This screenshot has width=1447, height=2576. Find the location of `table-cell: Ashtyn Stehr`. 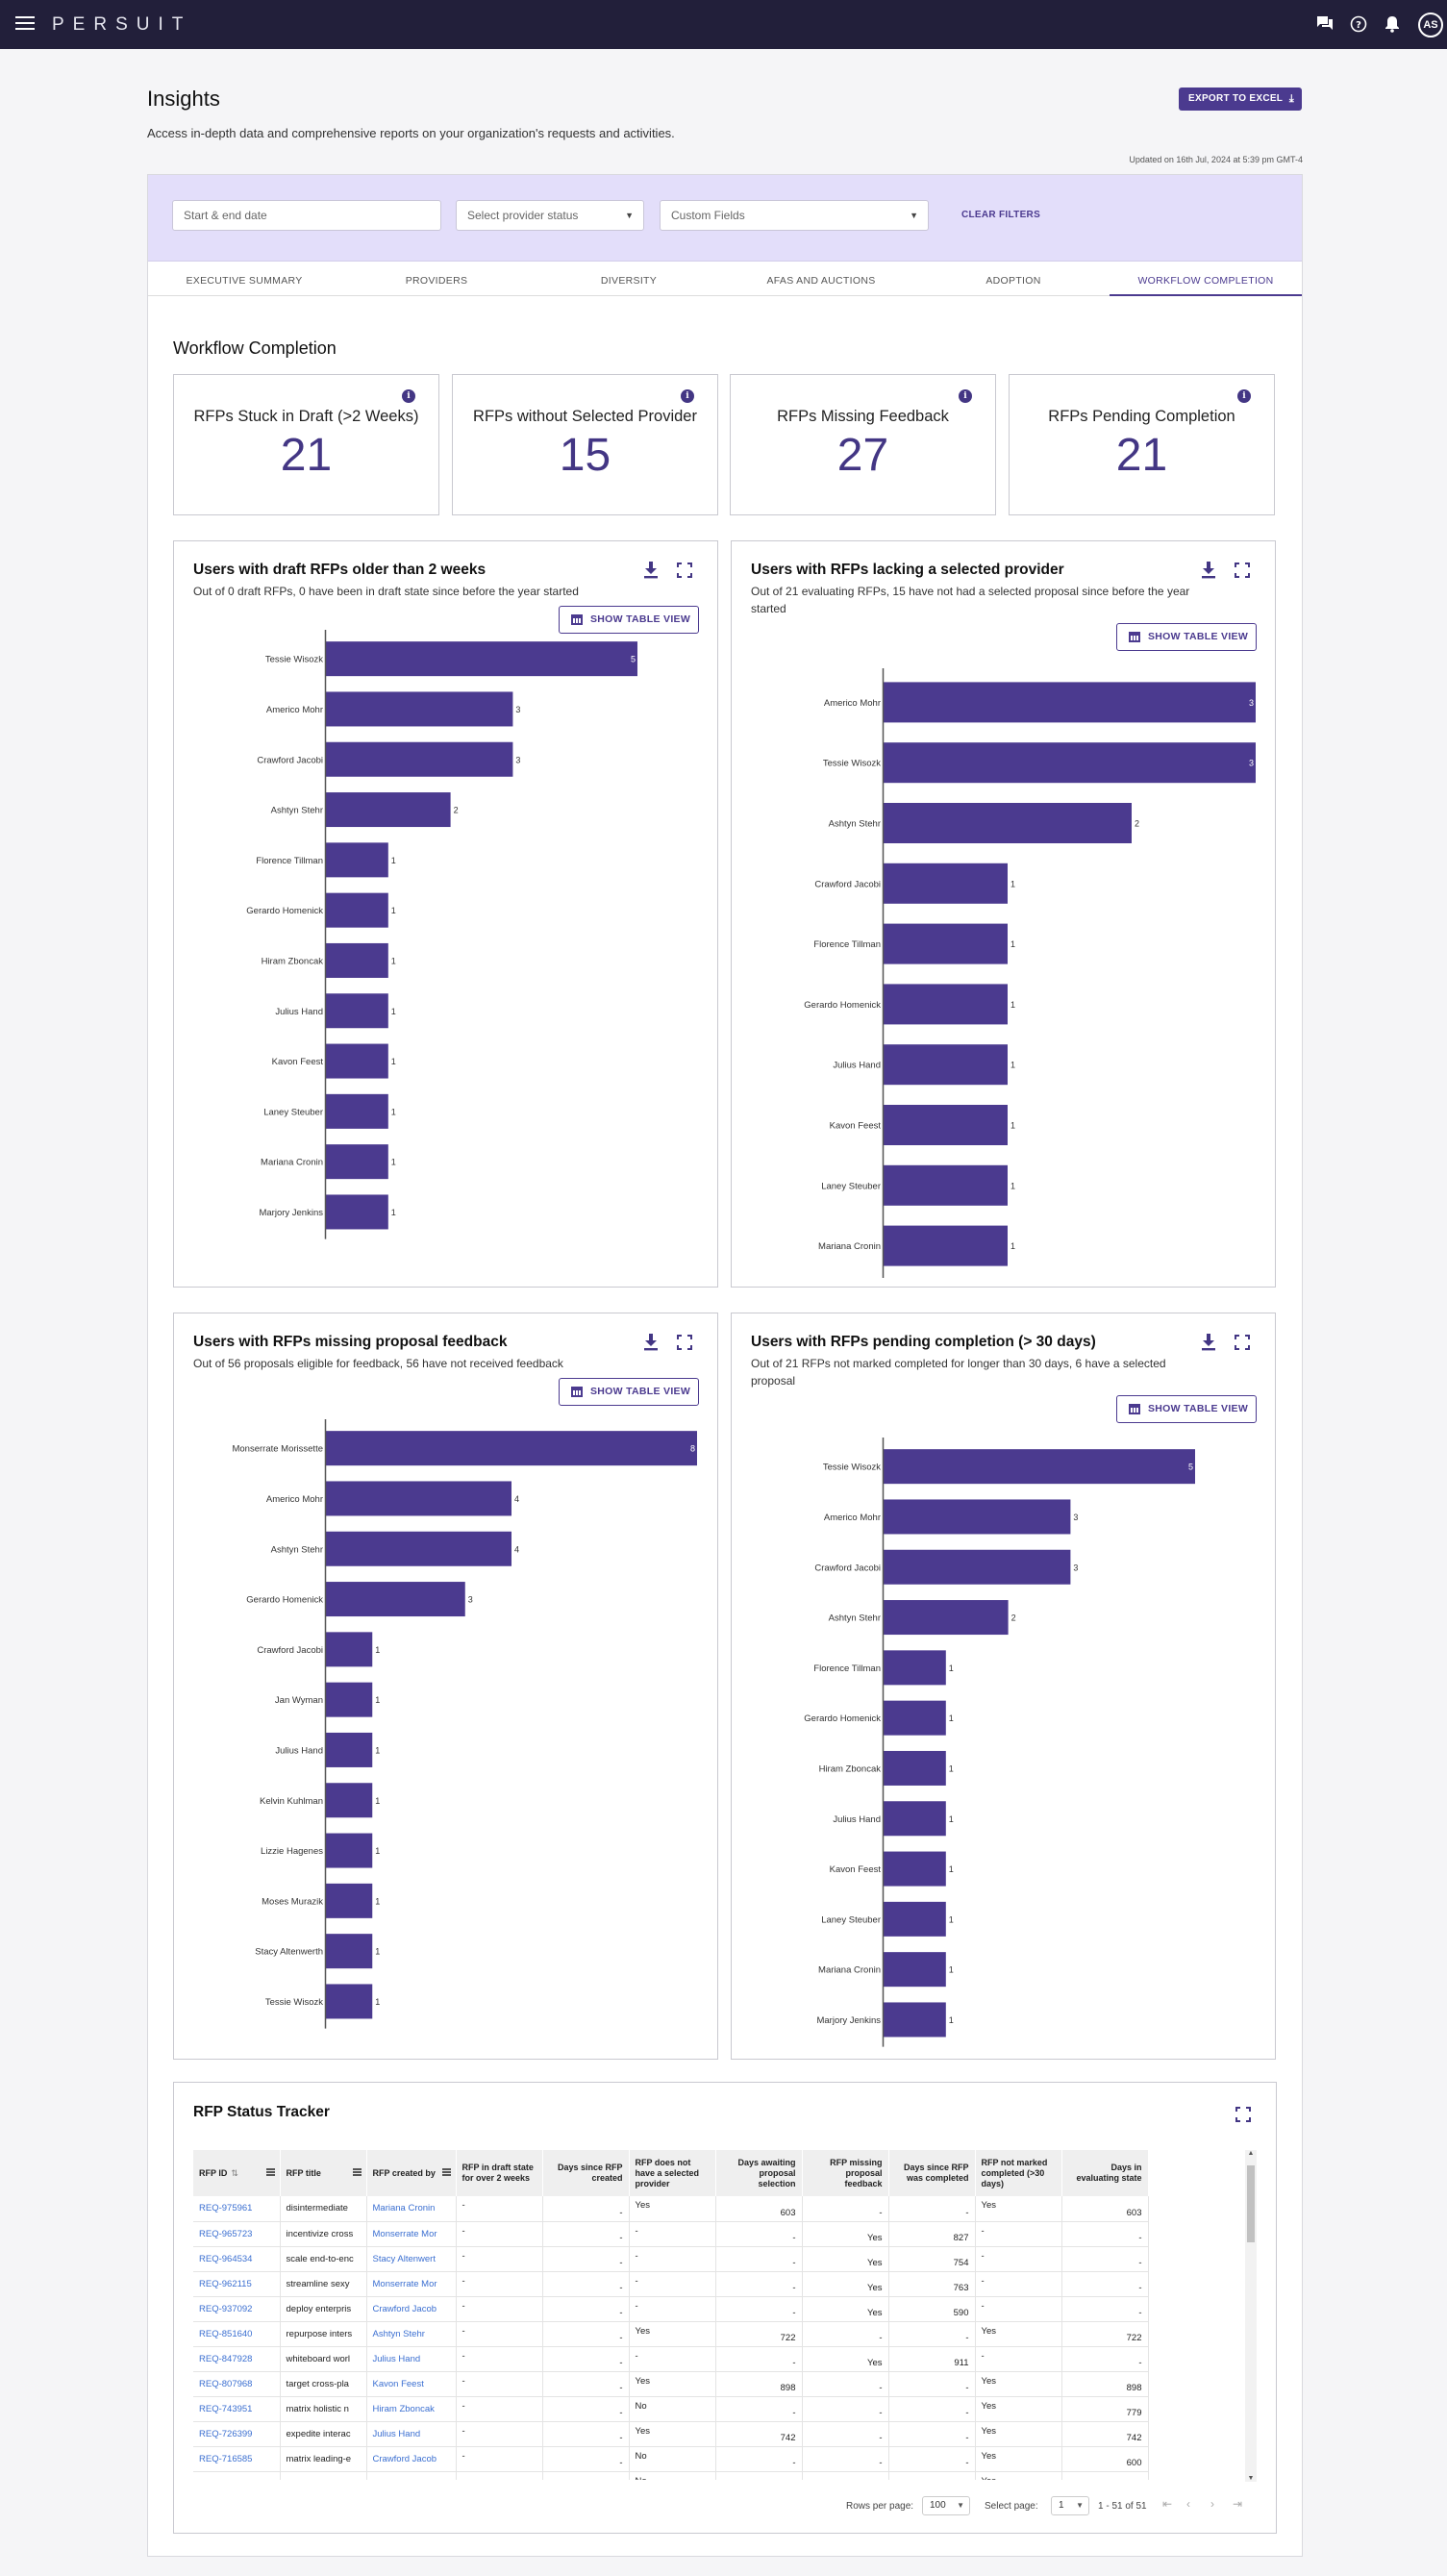

table-cell: Ashtyn Stehr is located at coordinates (411, 2334).